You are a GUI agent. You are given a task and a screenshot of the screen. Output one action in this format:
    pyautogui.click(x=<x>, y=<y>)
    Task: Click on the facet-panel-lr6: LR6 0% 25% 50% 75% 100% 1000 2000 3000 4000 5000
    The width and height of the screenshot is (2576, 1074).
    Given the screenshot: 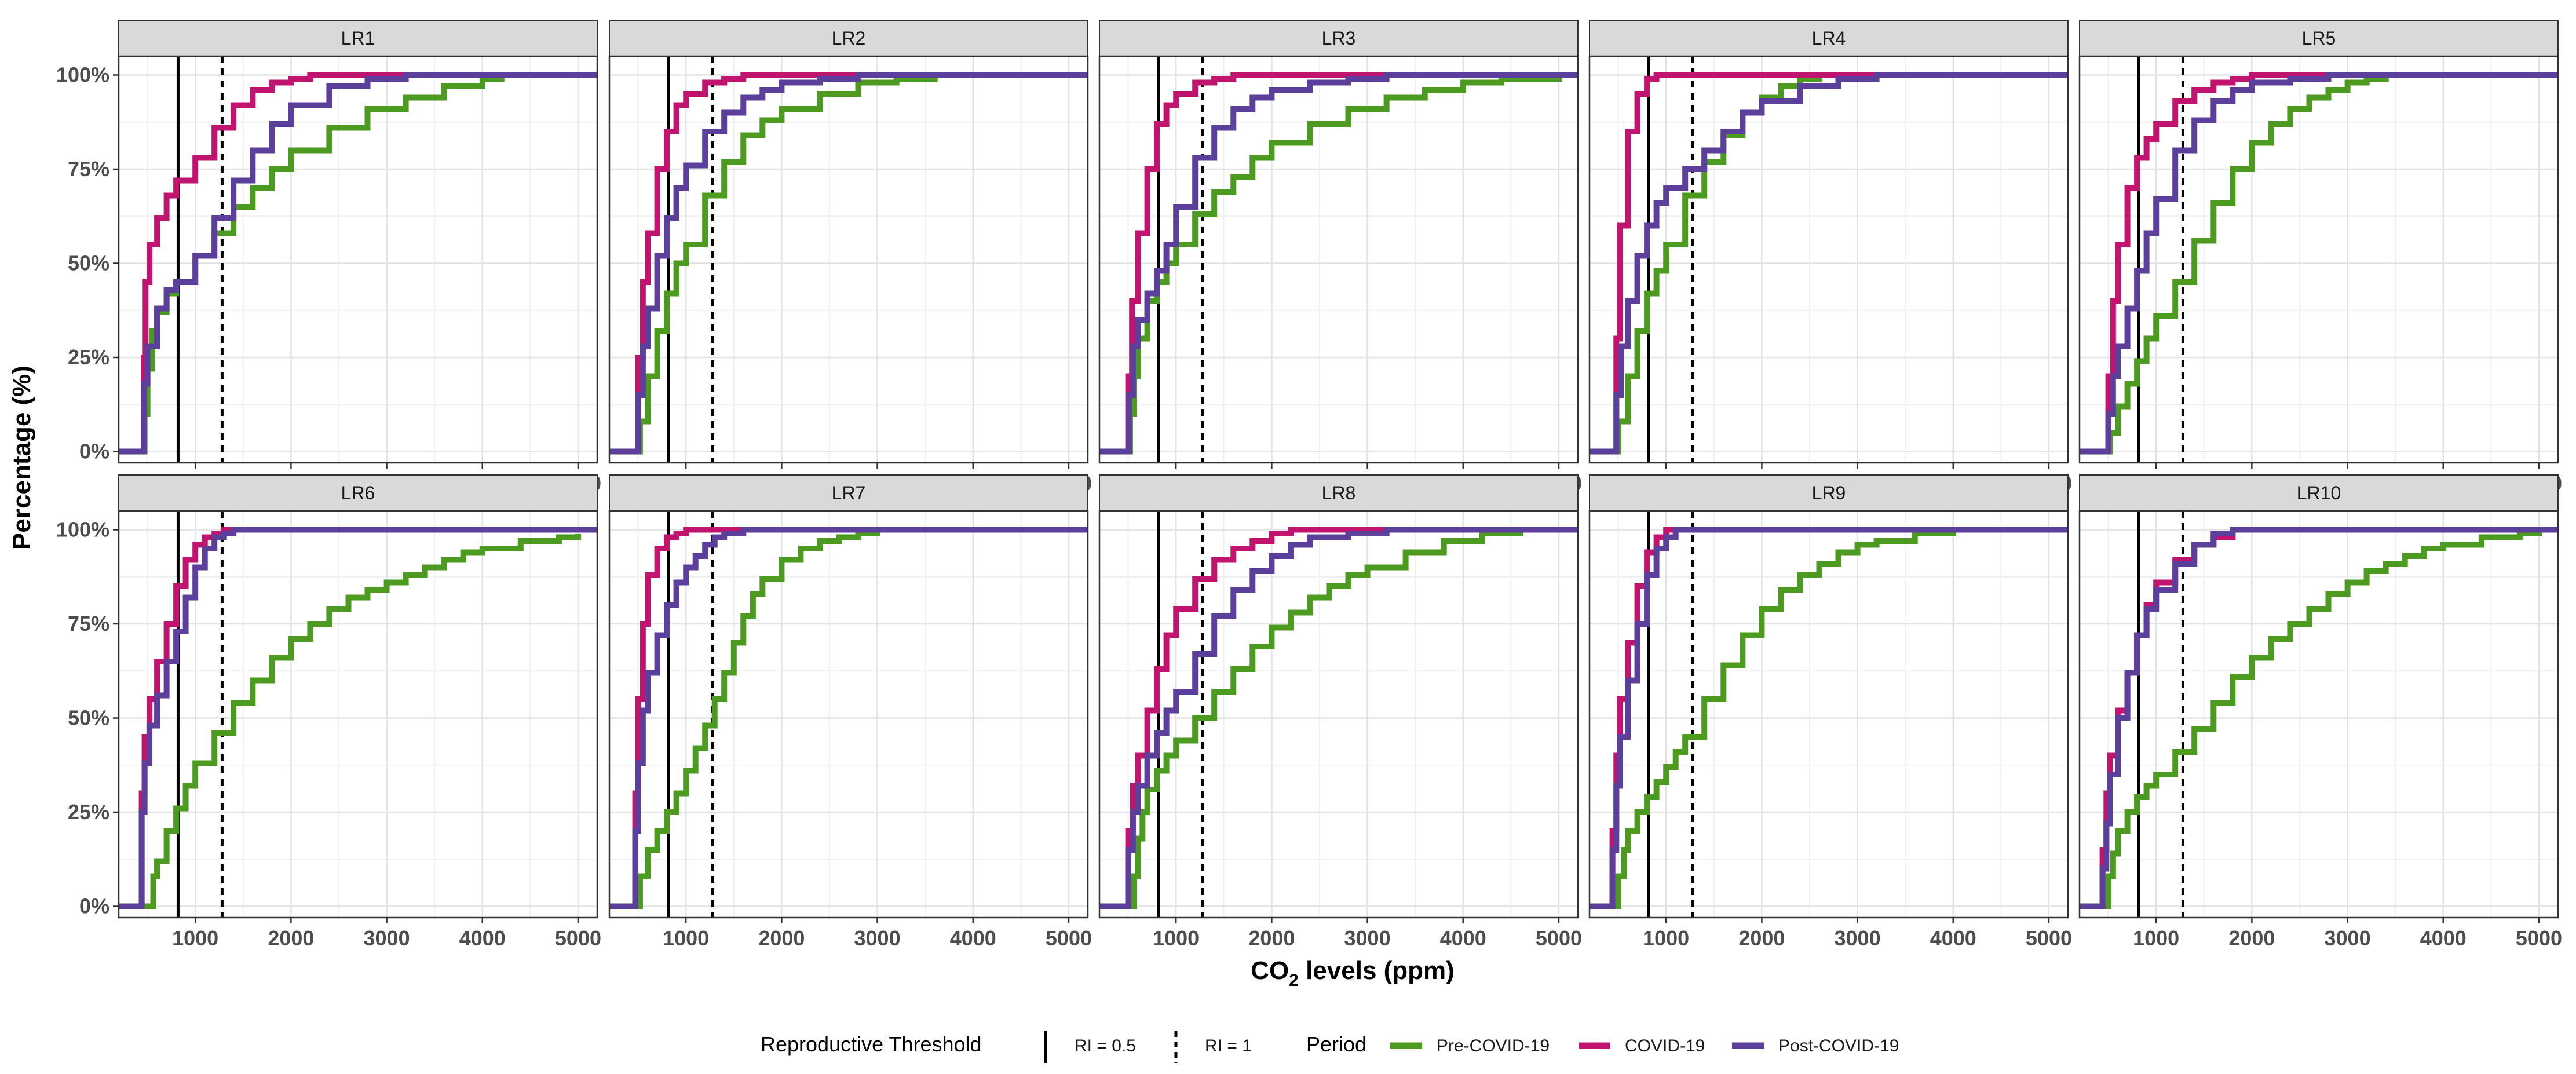 What is the action you would take?
    pyautogui.click(x=329, y=712)
    